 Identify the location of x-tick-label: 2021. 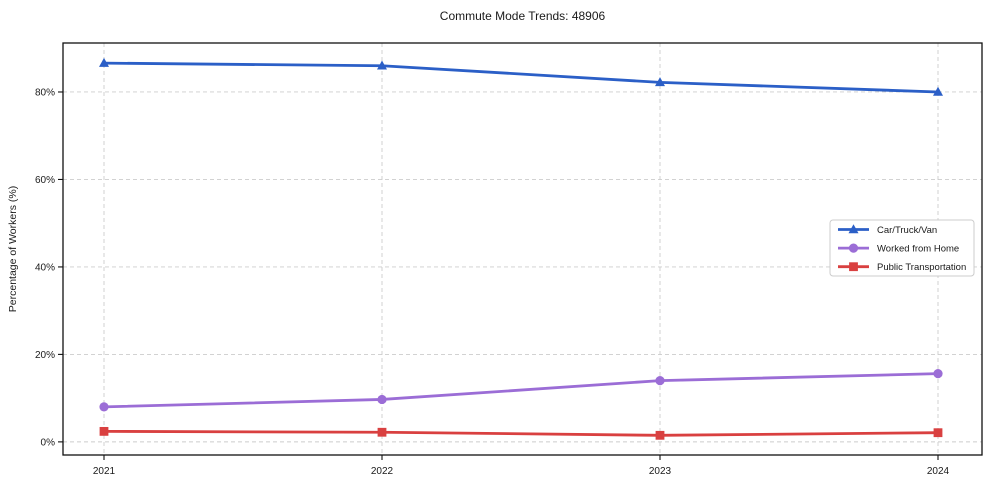
(104, 471).